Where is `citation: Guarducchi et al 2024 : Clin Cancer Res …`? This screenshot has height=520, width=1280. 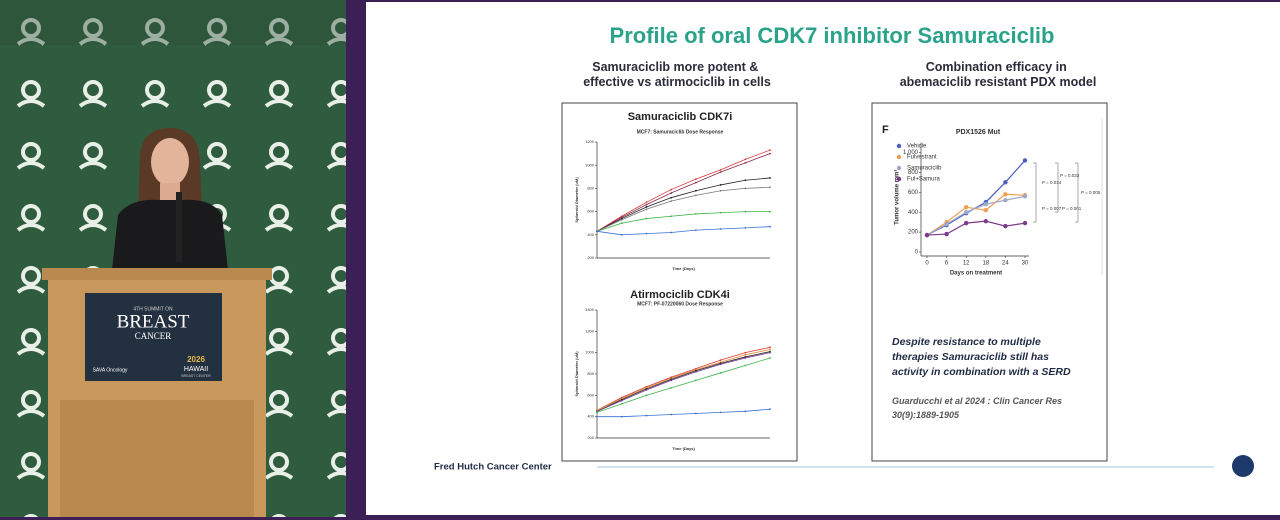
citation: Guarducchi et al 2024 : Clin Cancer Res … is located at coordinates (978, 408).